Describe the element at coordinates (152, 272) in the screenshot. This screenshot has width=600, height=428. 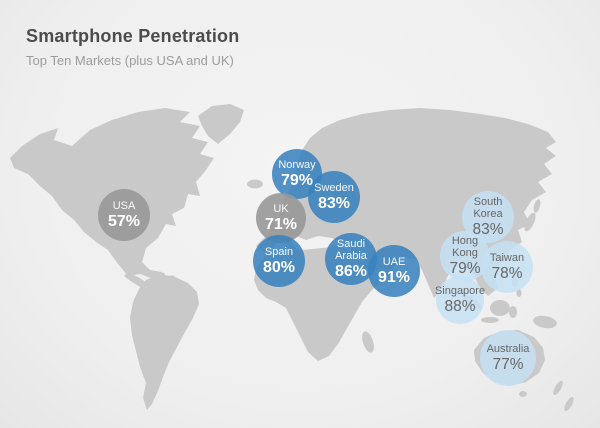
I see `region-caribbean` at that location.